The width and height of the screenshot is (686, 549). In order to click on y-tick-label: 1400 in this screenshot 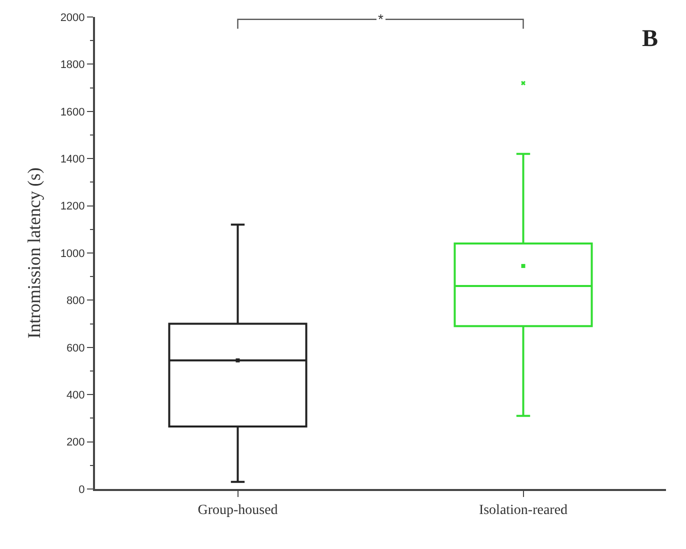, I will do `click(72, 159)`.